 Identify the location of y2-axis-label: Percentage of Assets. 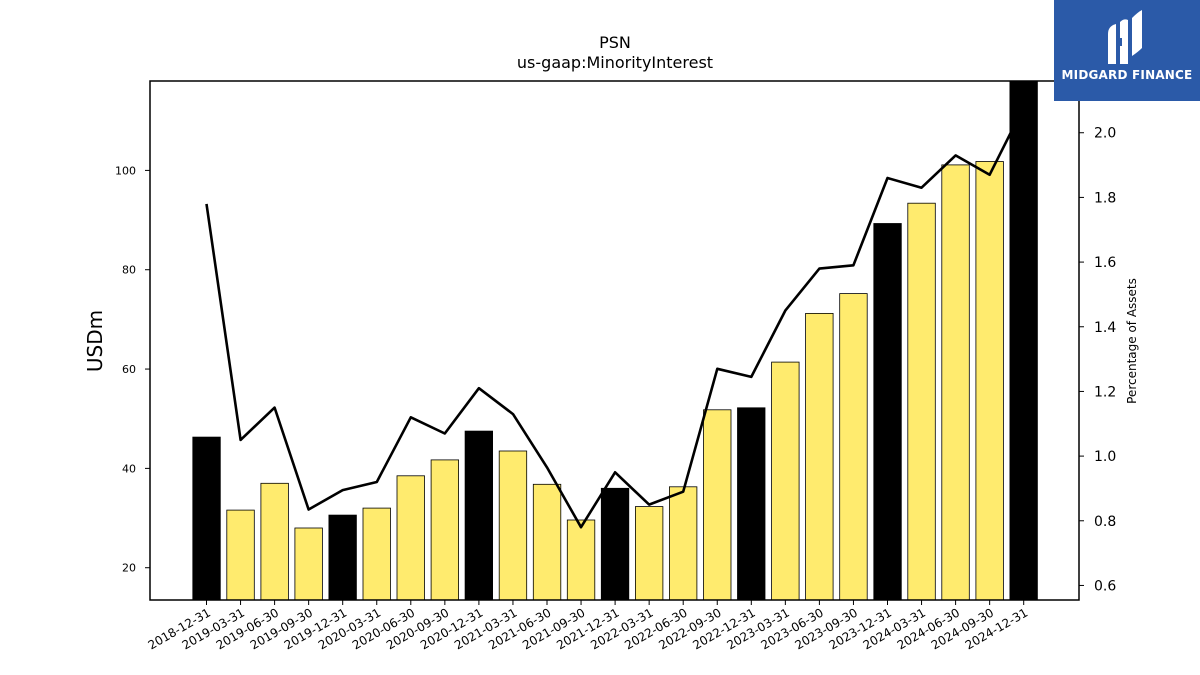
(1132, 341).